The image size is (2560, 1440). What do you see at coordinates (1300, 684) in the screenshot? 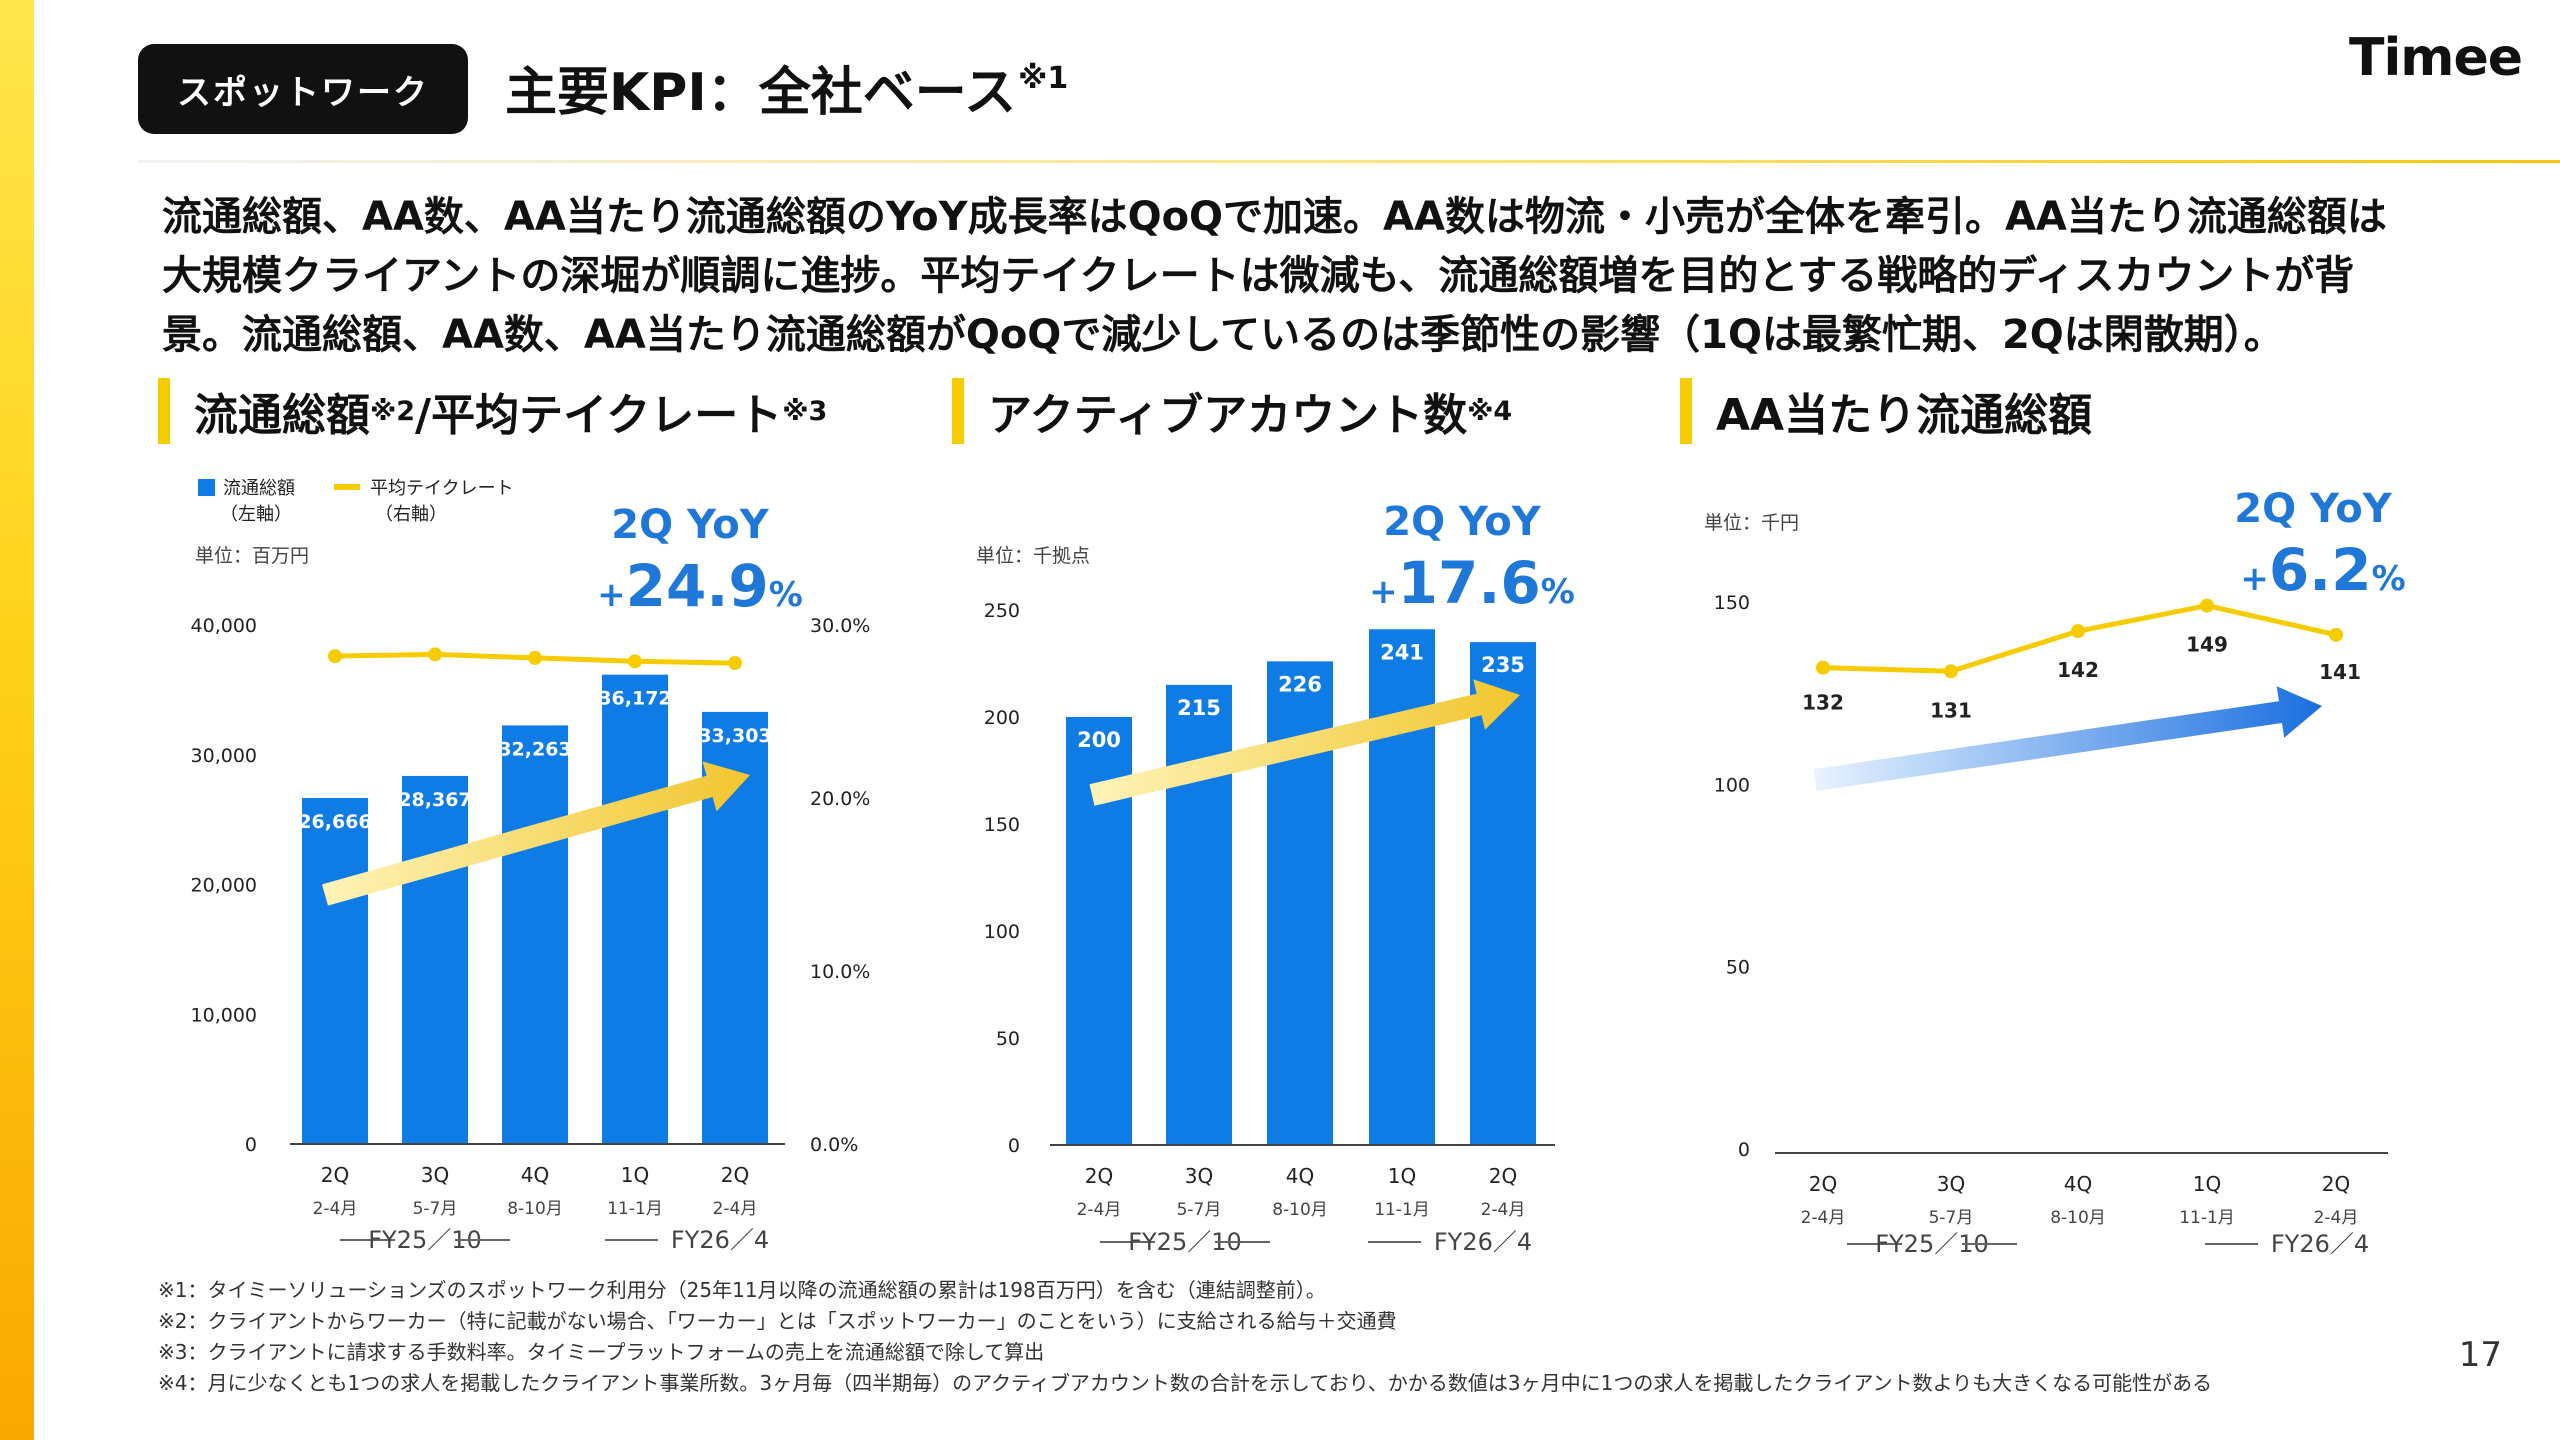
I see `aa-bar-value: 226` at bounding box center [1300, 684].